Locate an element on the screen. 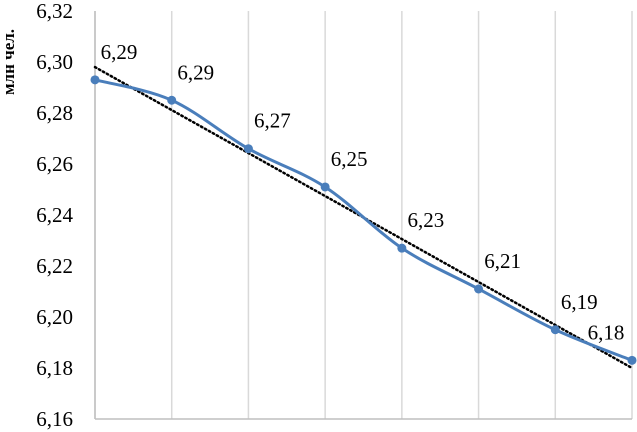 The height and width of the screenshot is (432, 637). data-label: 6,23 is located at coordinates (425, 220).